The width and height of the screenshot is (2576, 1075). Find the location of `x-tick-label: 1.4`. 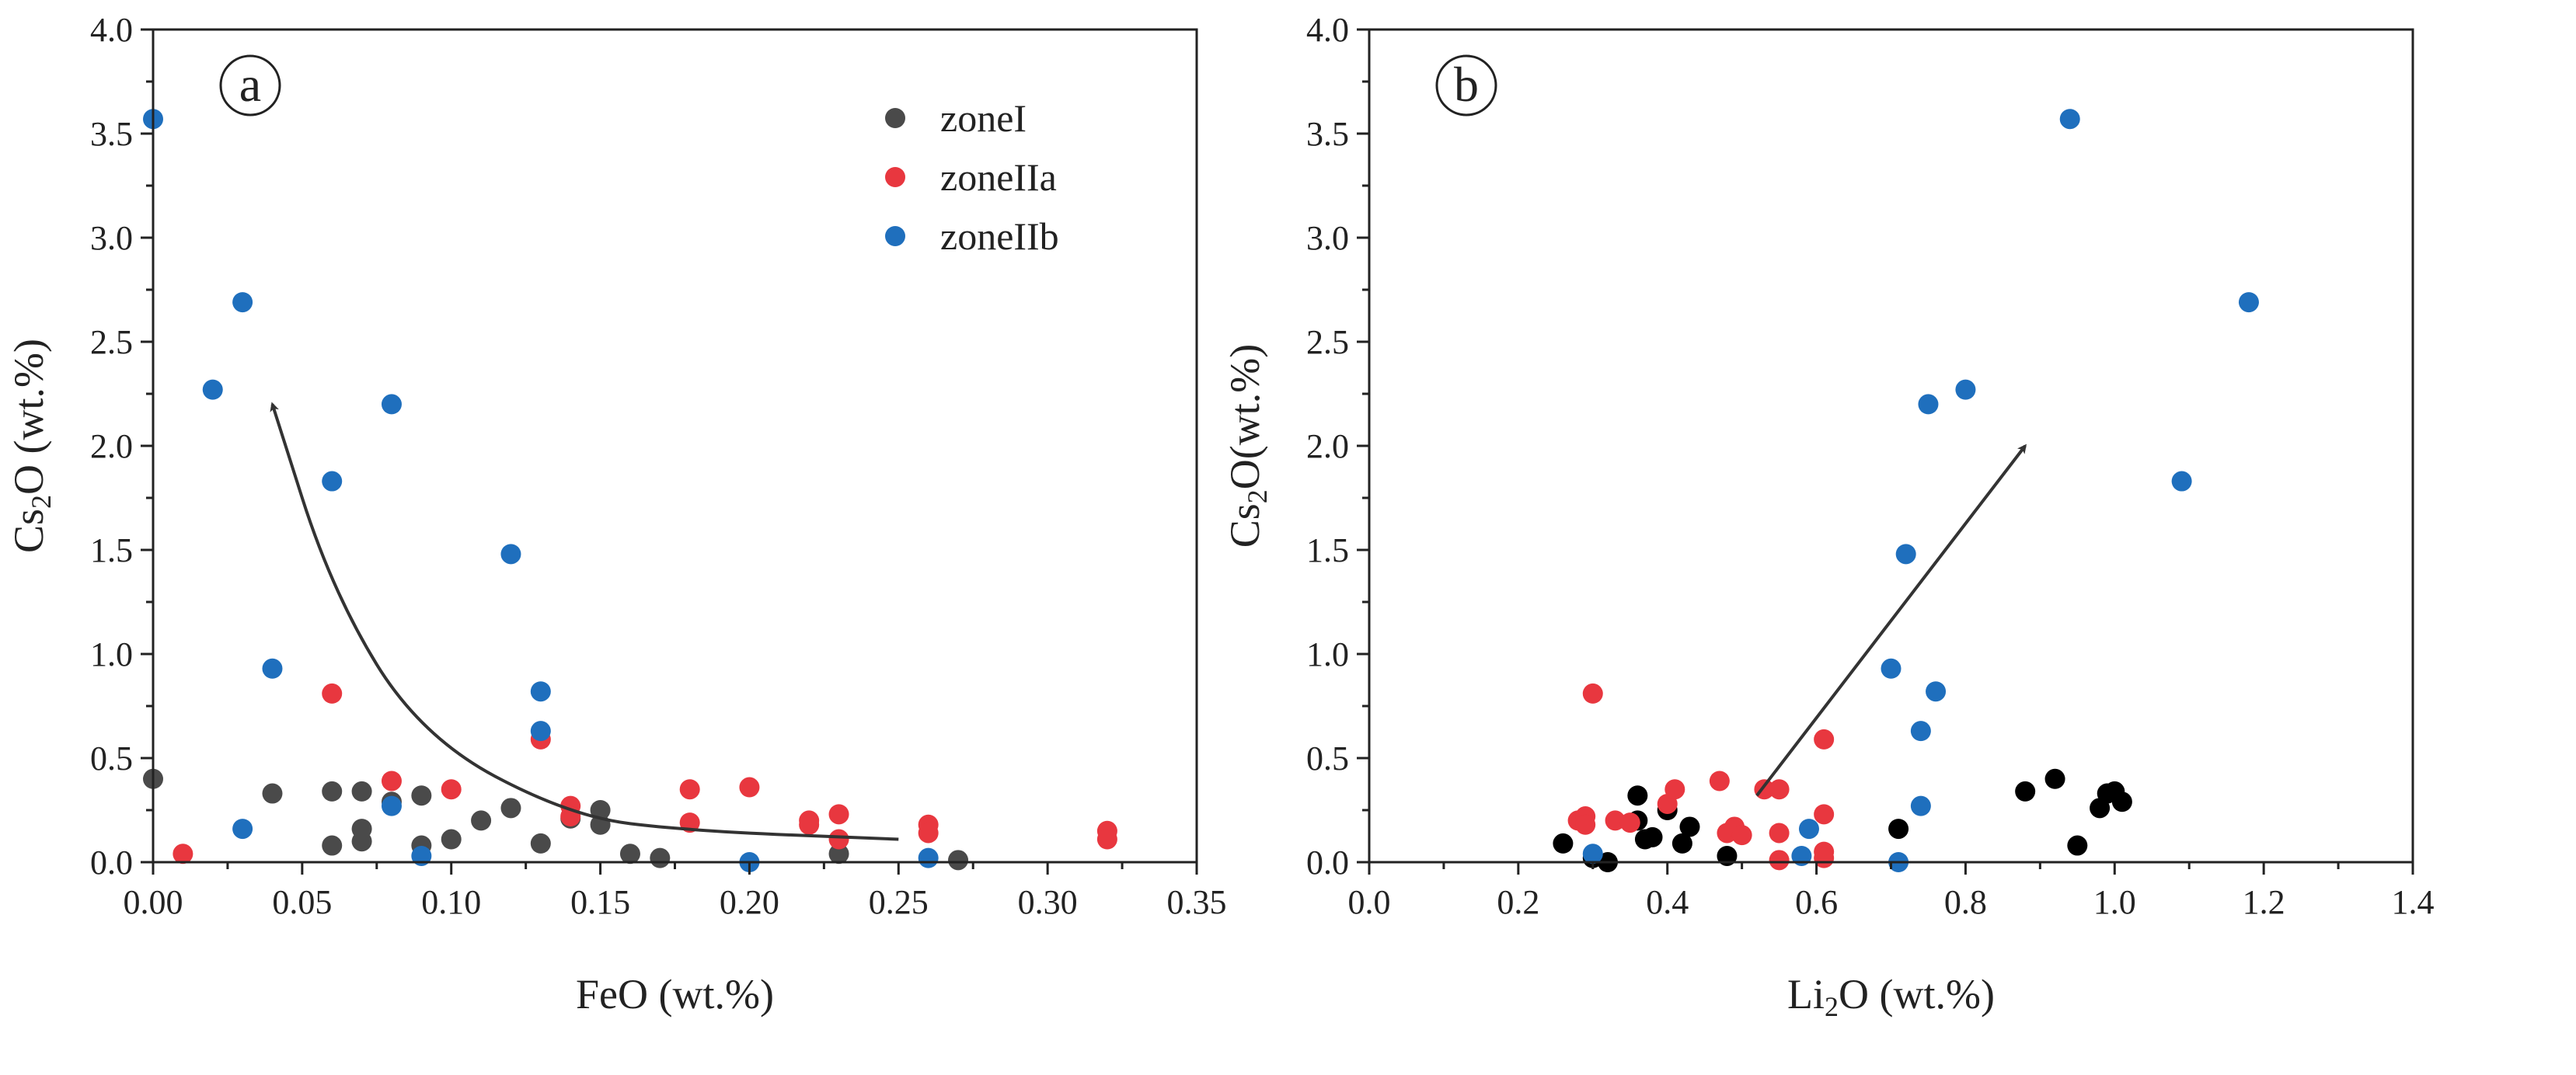

x-tick-label: 1.4 is located at coordinates (2413, 902).